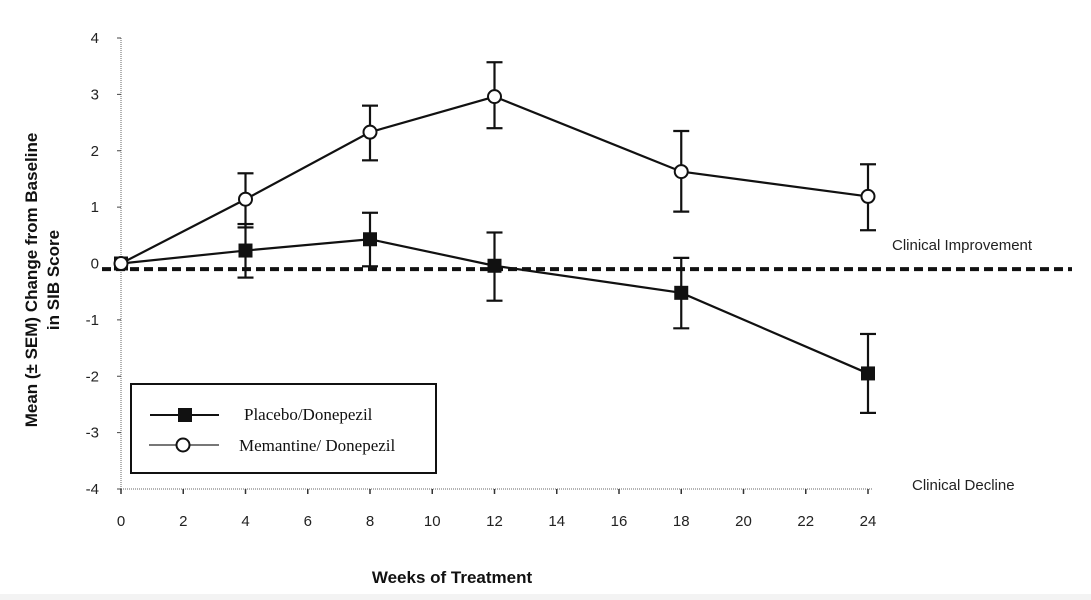  I want to click on x-tick-label: 6, so click(308, 521).